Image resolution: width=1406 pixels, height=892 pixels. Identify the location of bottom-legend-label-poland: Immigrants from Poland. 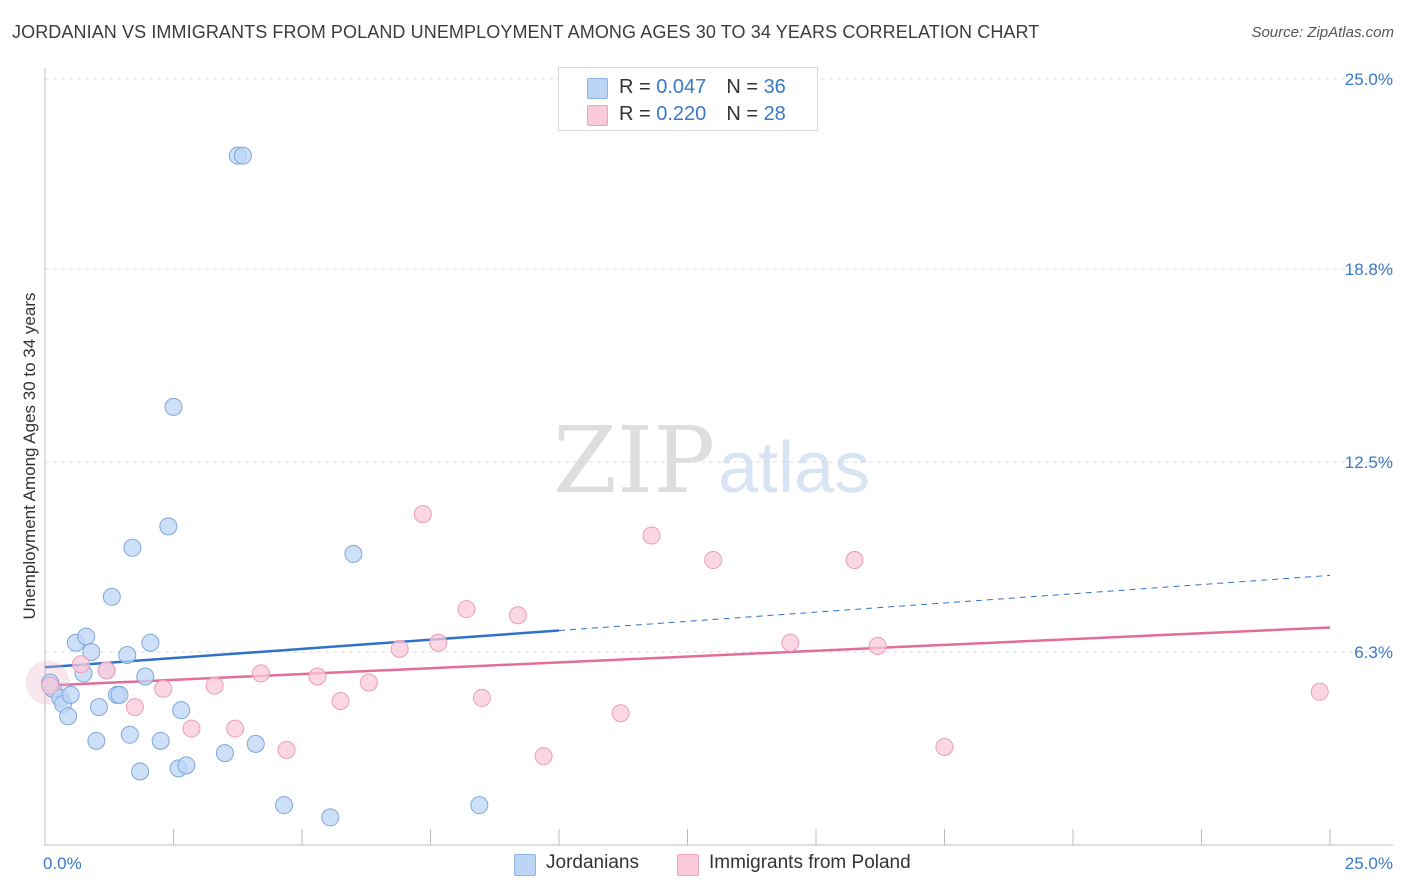
(810, 862).